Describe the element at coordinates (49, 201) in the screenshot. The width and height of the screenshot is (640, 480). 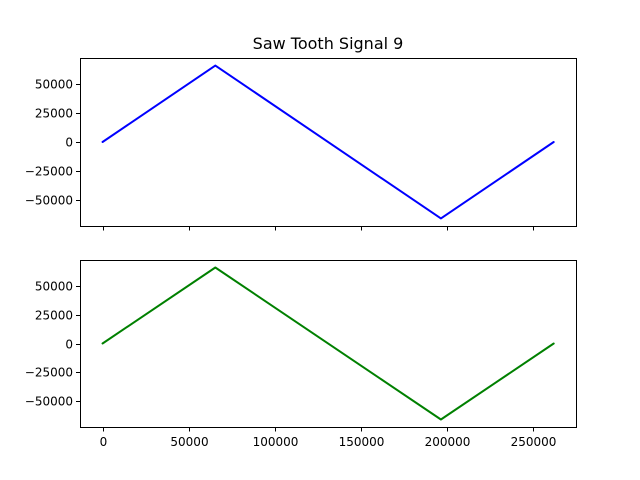
I see `y-tick-label-top: −50000` at that location.